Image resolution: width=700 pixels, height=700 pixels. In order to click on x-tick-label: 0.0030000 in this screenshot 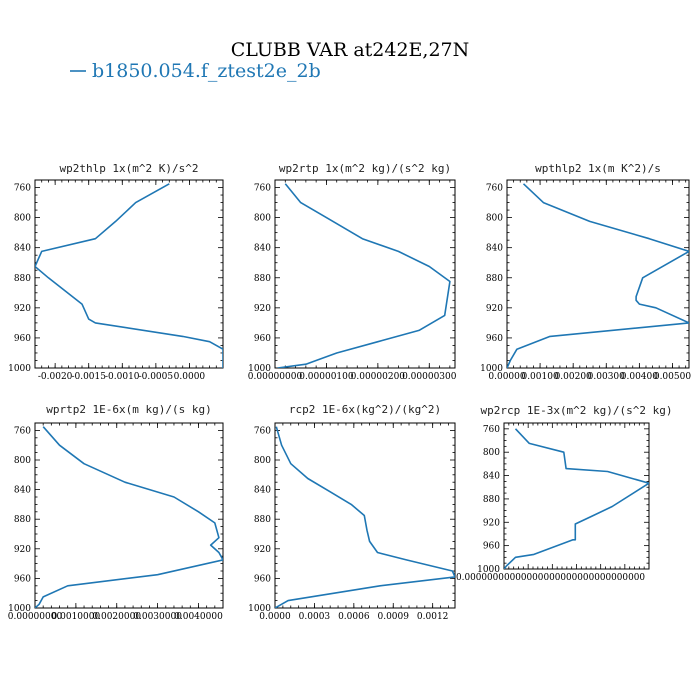, I will do `click(157, 617)`.